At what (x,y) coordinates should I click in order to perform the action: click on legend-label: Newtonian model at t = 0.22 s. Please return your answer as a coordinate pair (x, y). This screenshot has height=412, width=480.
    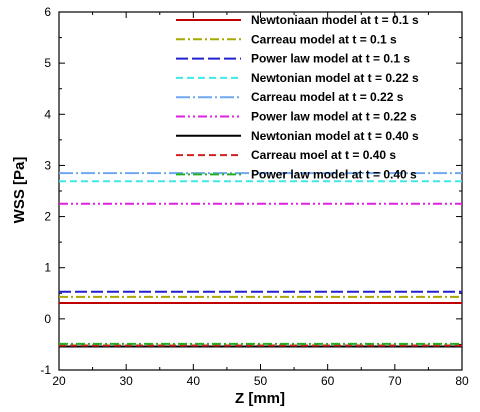
    Looking at the image, I should click on (335, 78).